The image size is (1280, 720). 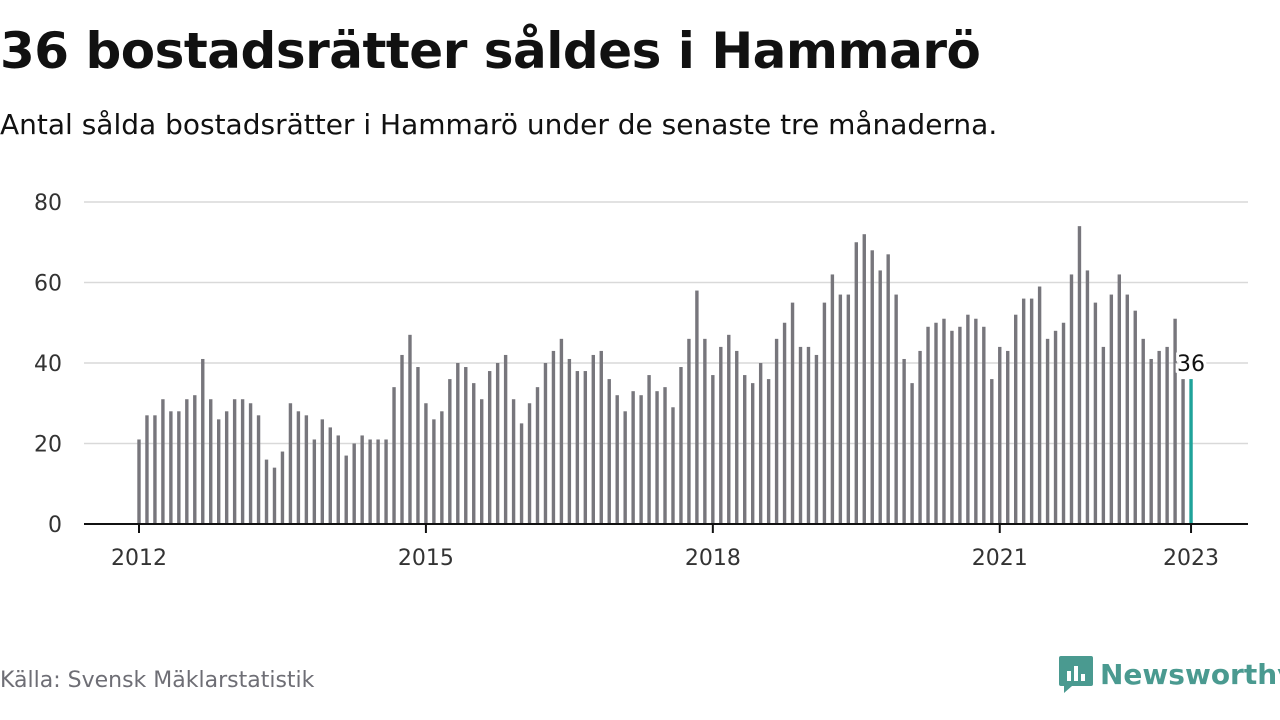 I want to click on value-labels: 36, so click(x=1191, y=364).